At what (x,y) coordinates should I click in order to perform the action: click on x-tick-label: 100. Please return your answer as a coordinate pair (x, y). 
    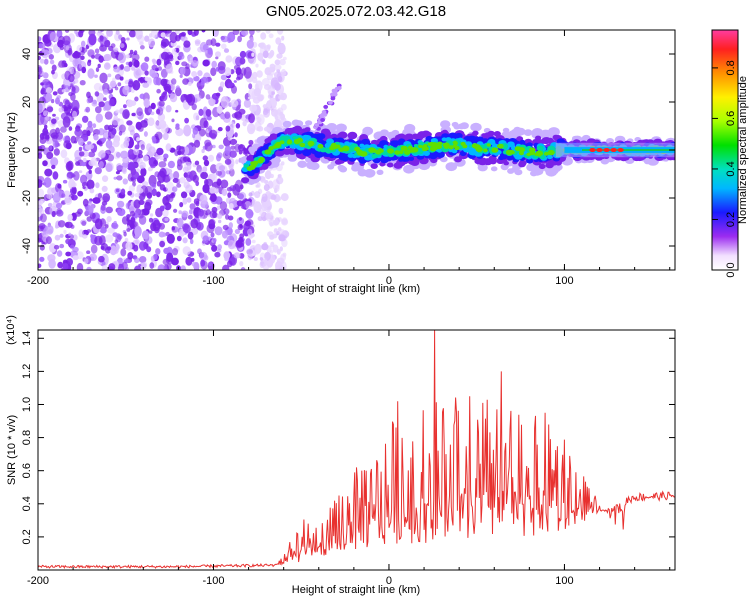
    Looking at the image, I should click on (564, 581).